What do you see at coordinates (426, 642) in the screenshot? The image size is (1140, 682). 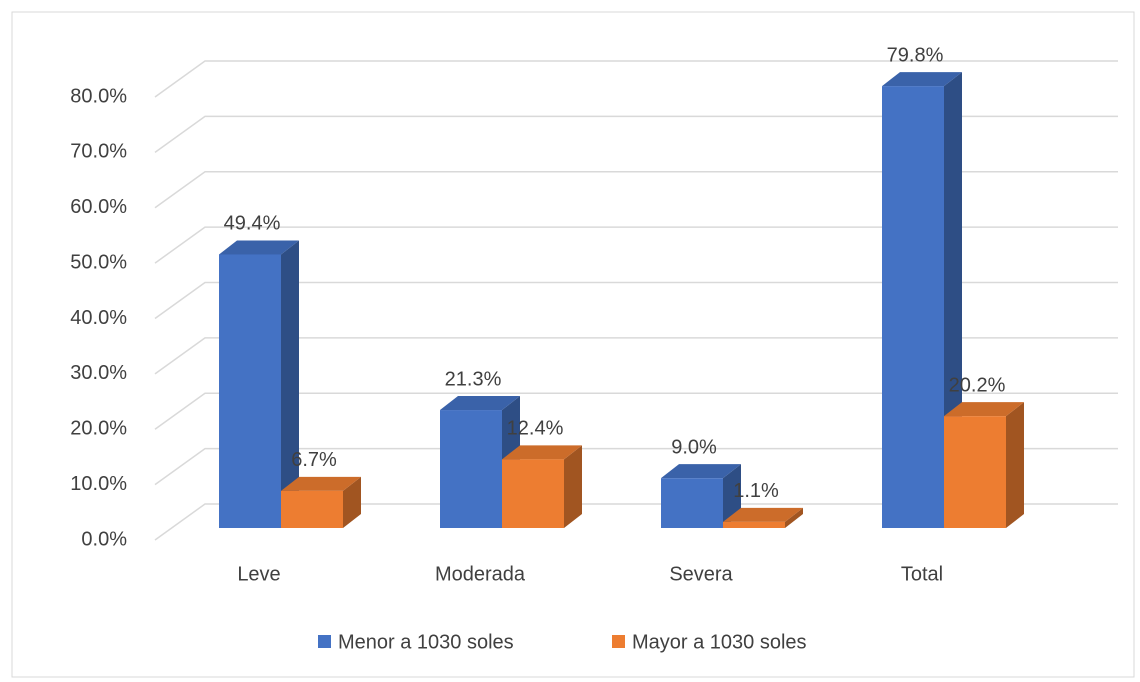 I see `legend-label: Menor a 1030 soles` at bounding box center [426, 642].